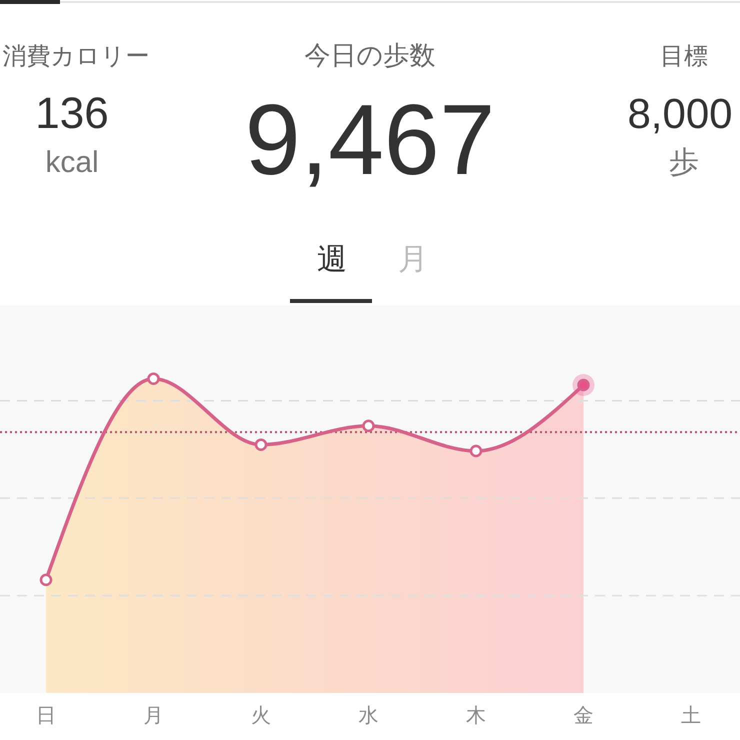 The image size is (740, 740). Describe the element at coordinates (684, 56) in the screenshot. I see `stat-label: 目標` at that location.